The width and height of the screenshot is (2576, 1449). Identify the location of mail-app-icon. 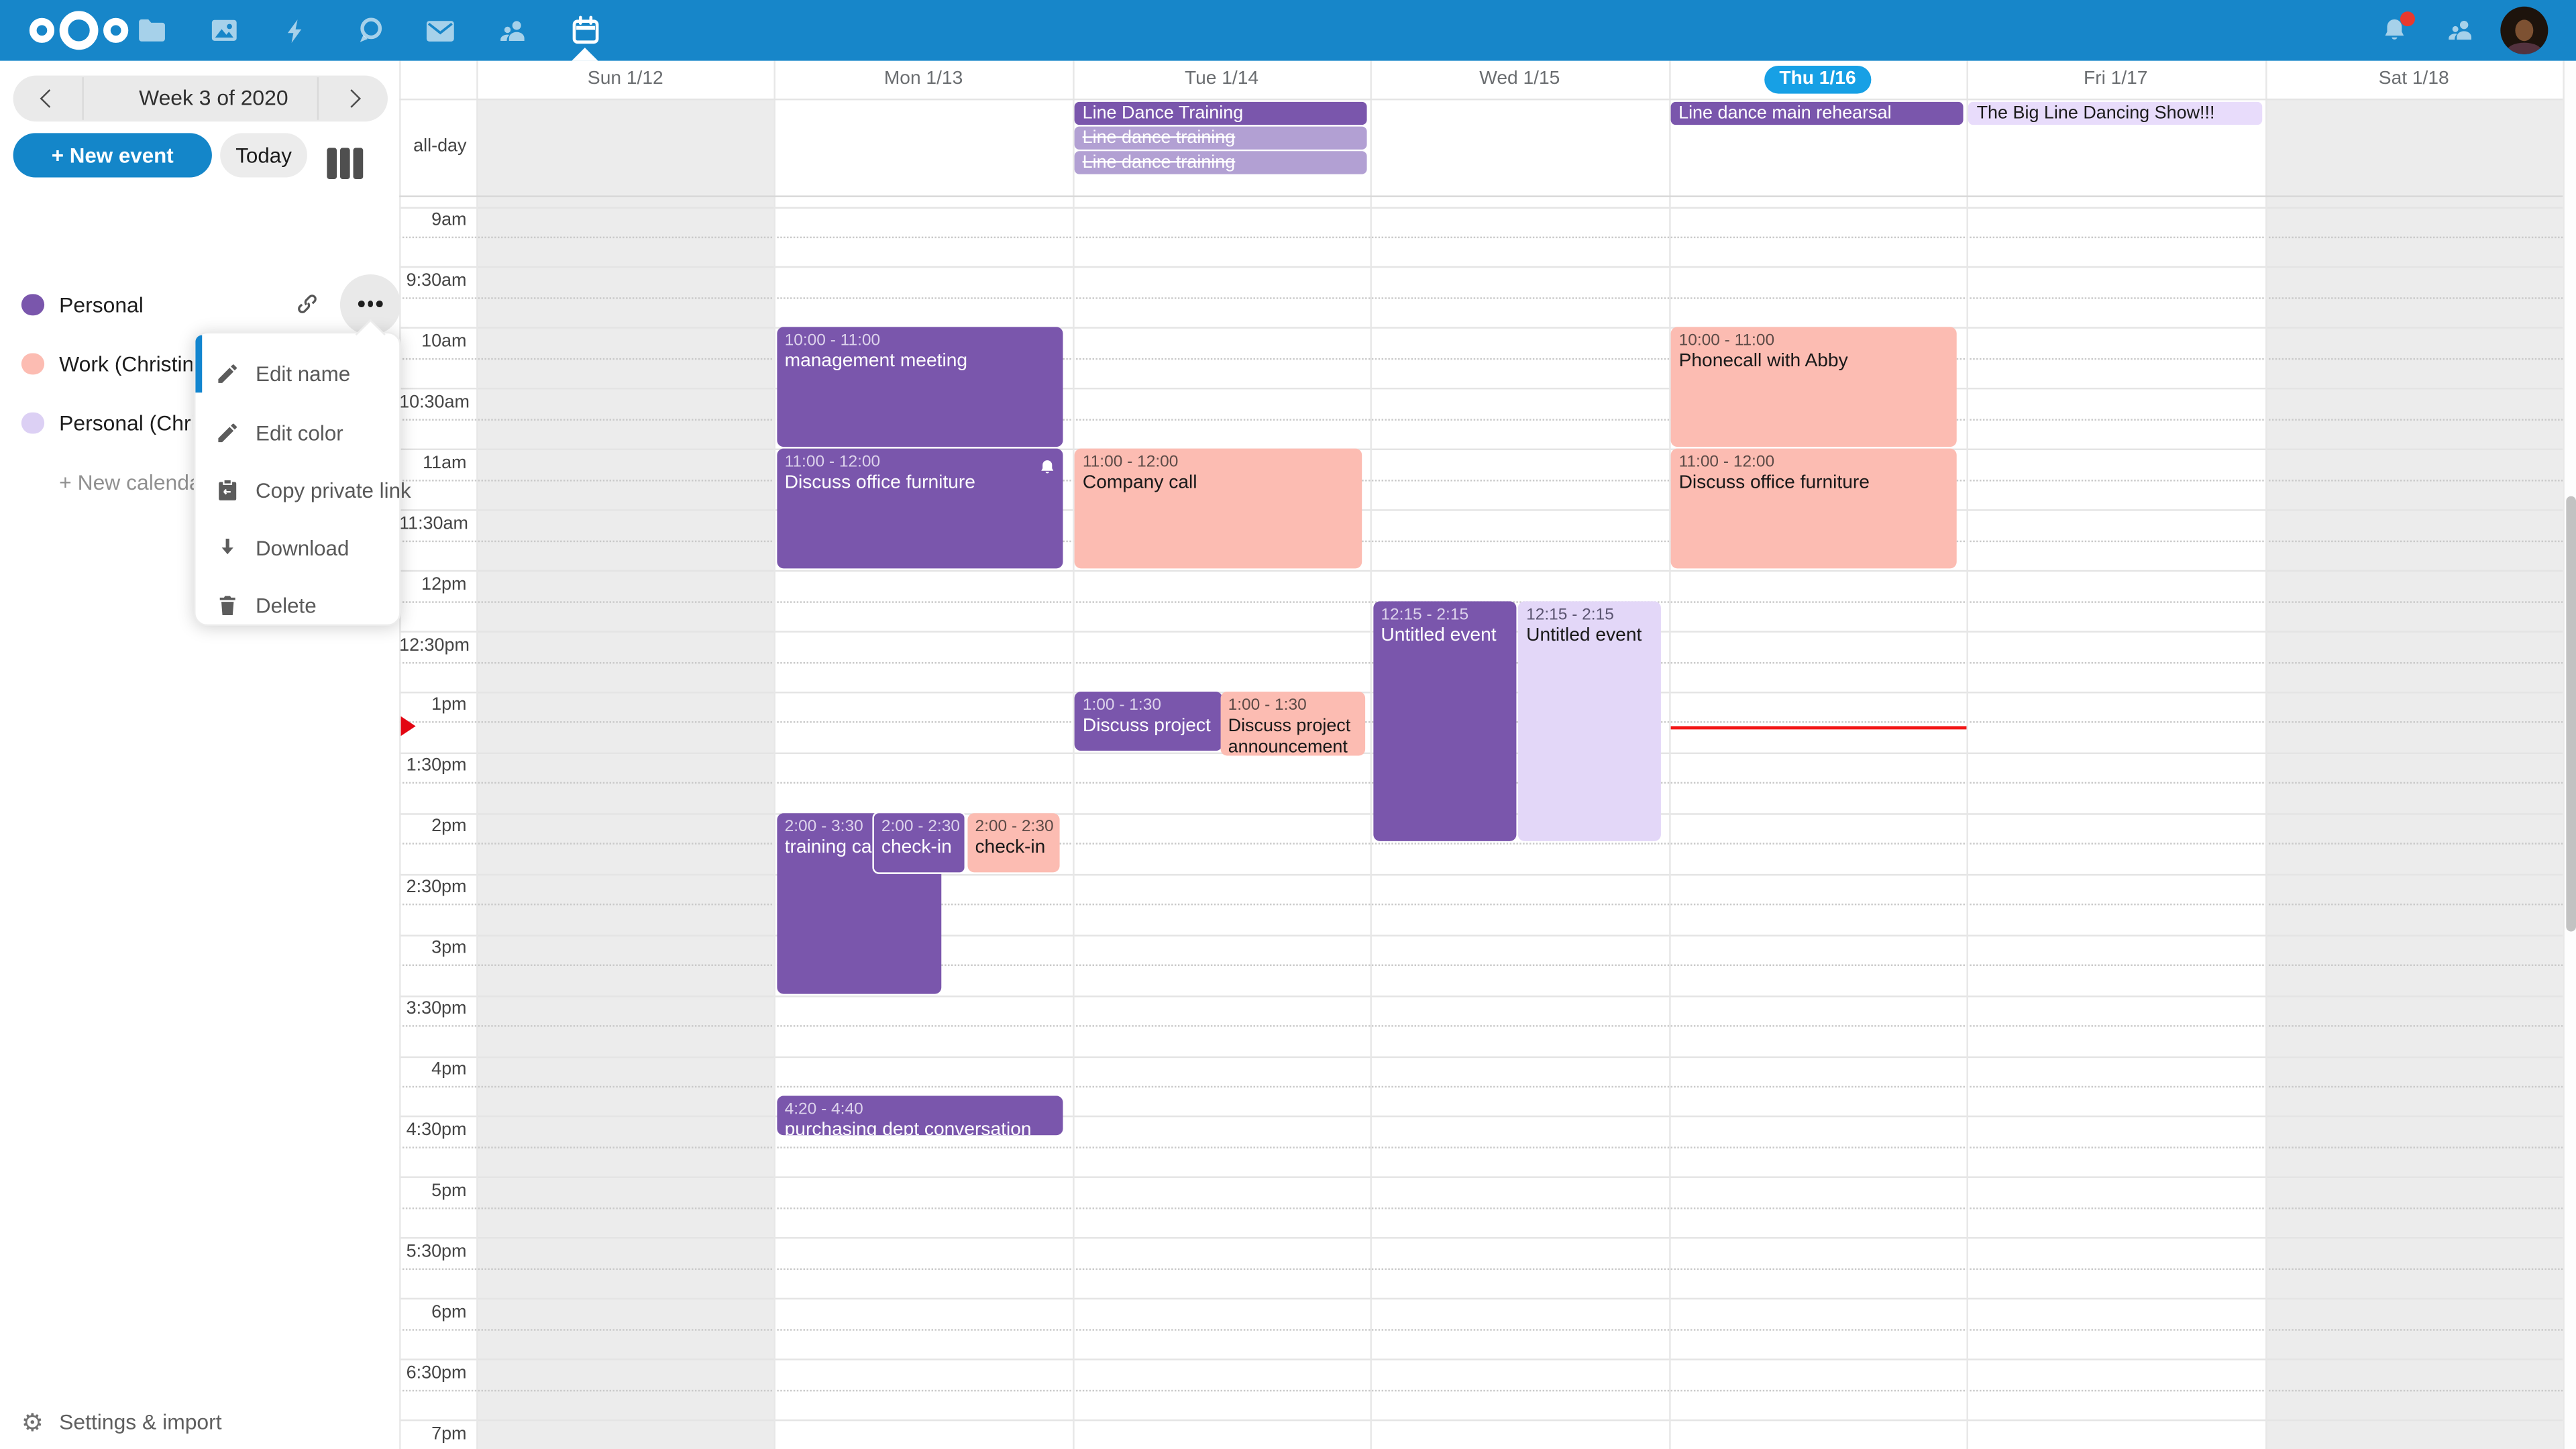
(440, 30).